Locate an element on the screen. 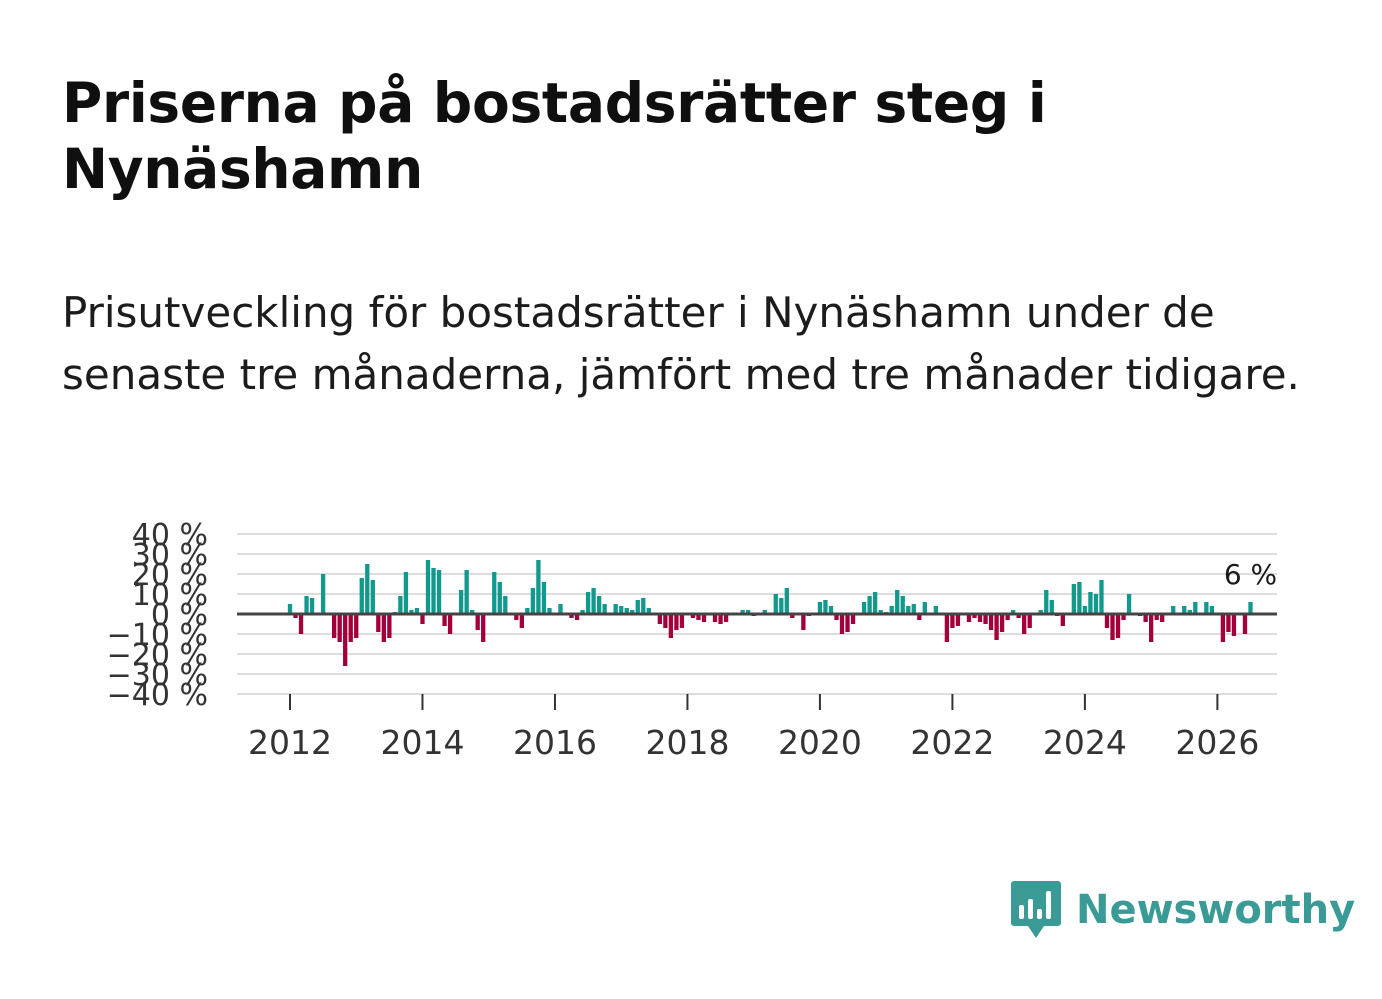 The width and height of the screenshot is (1382, 999). last-value-label: 6 % is located at coordinates (1250, 574).